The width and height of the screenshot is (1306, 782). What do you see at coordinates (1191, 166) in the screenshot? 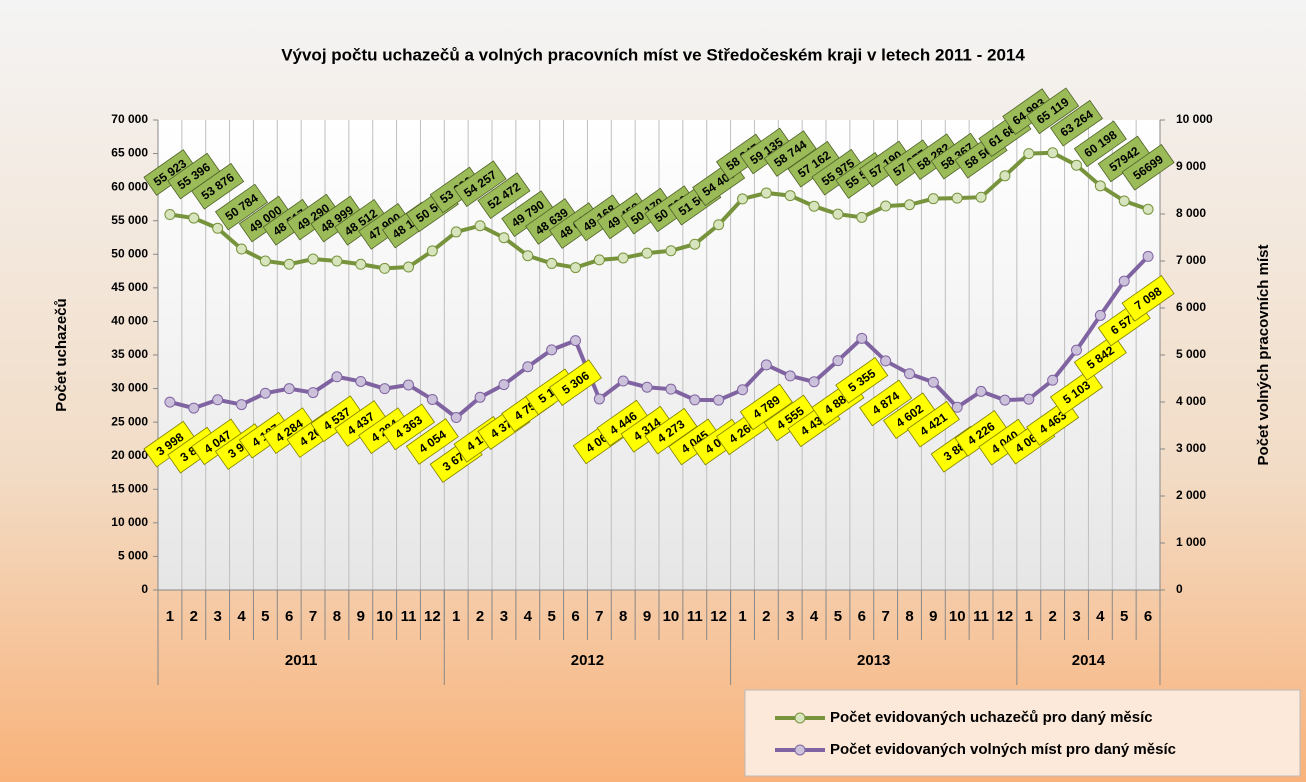
I see `y2-tick-label: 9 000` at bounding box center [1191, 166].